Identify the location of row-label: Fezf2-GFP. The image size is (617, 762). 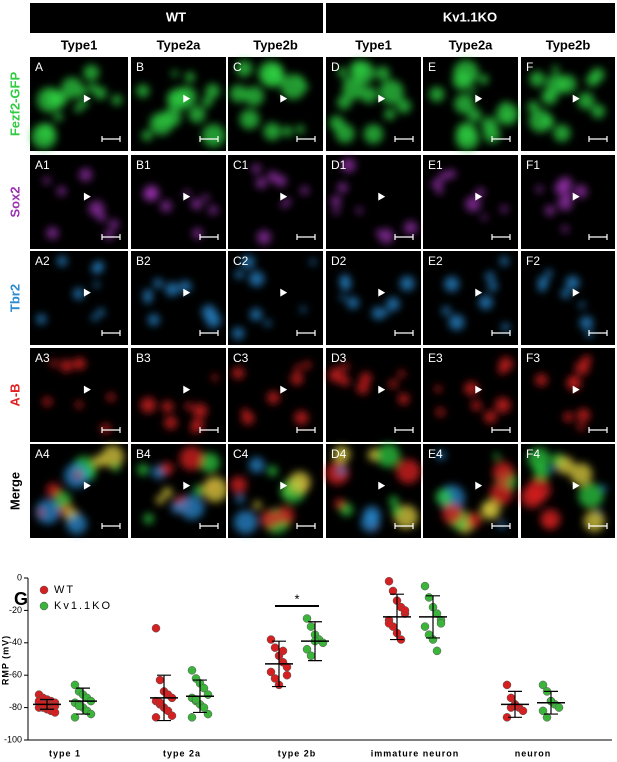
(14, 104).